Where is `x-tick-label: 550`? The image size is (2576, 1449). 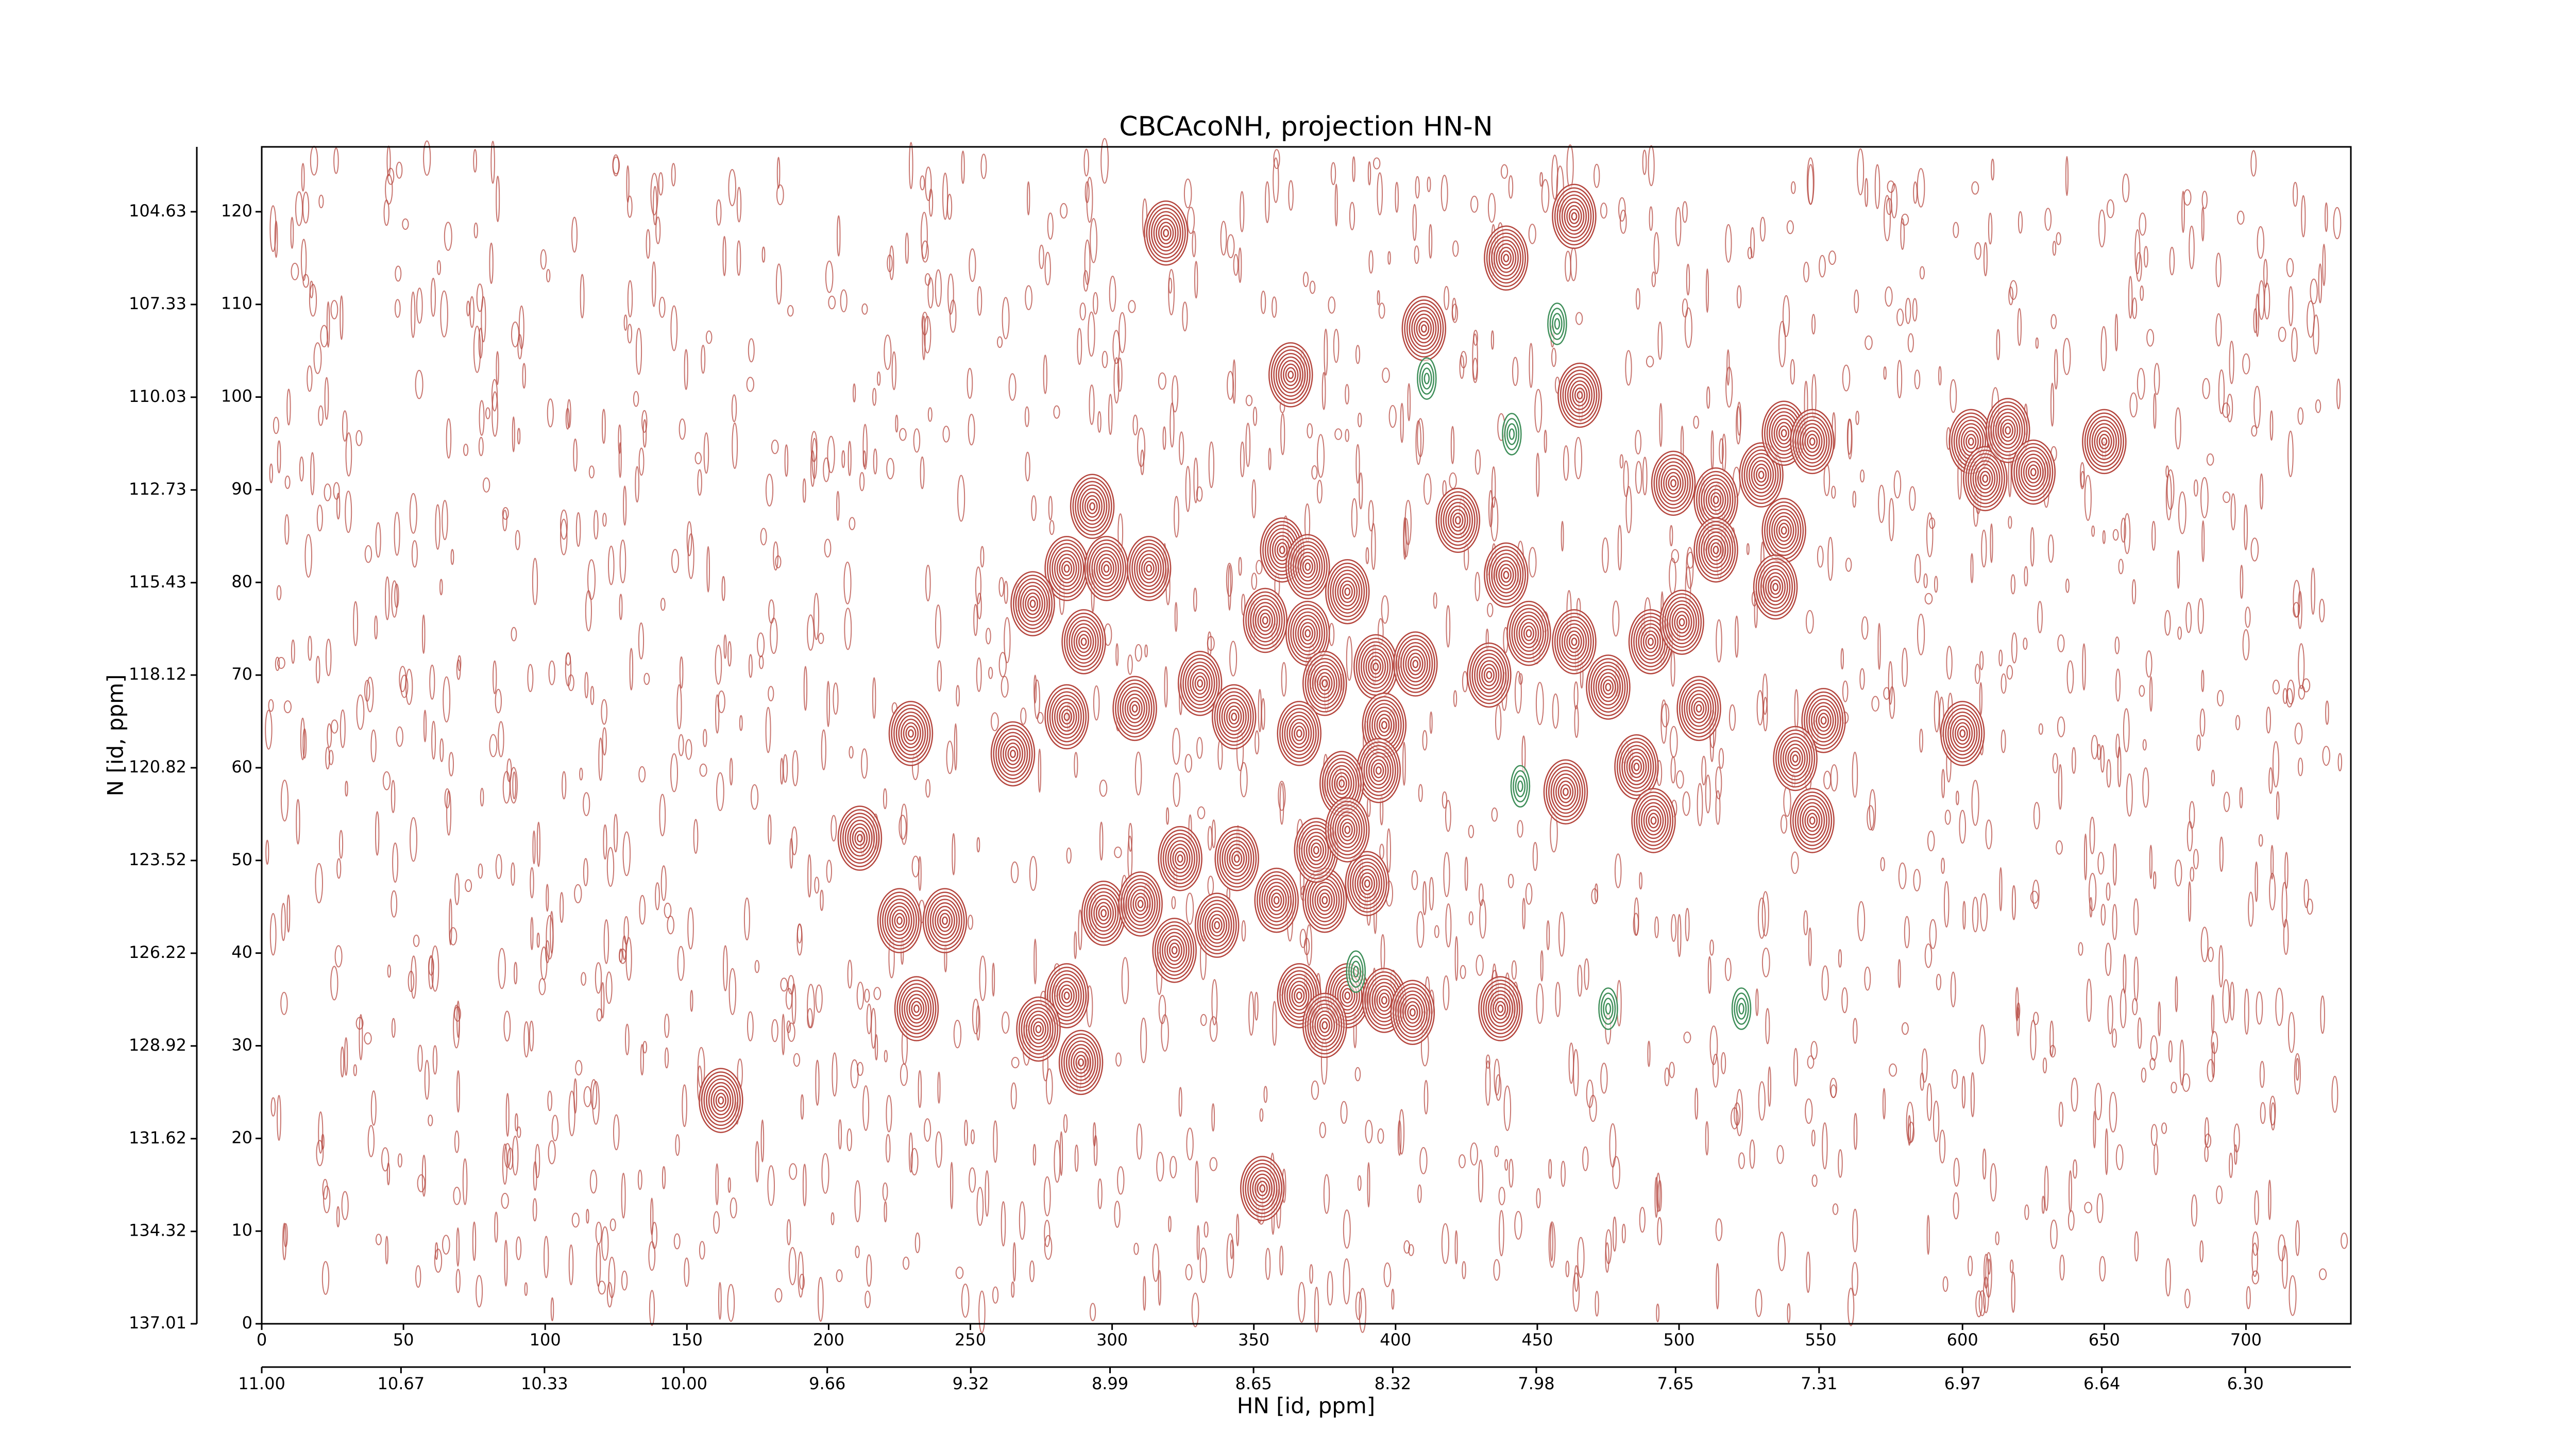 x-tick-label: 550 is located at coordinates (1821, 1340).